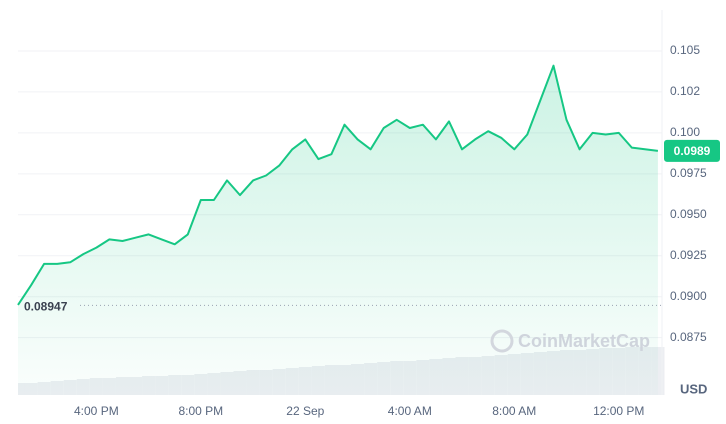  What do you see at coordinates (410, 411) in the screenshot?
I see `x-tick-label: 4:00 AM` at bounding box center [410, 411].